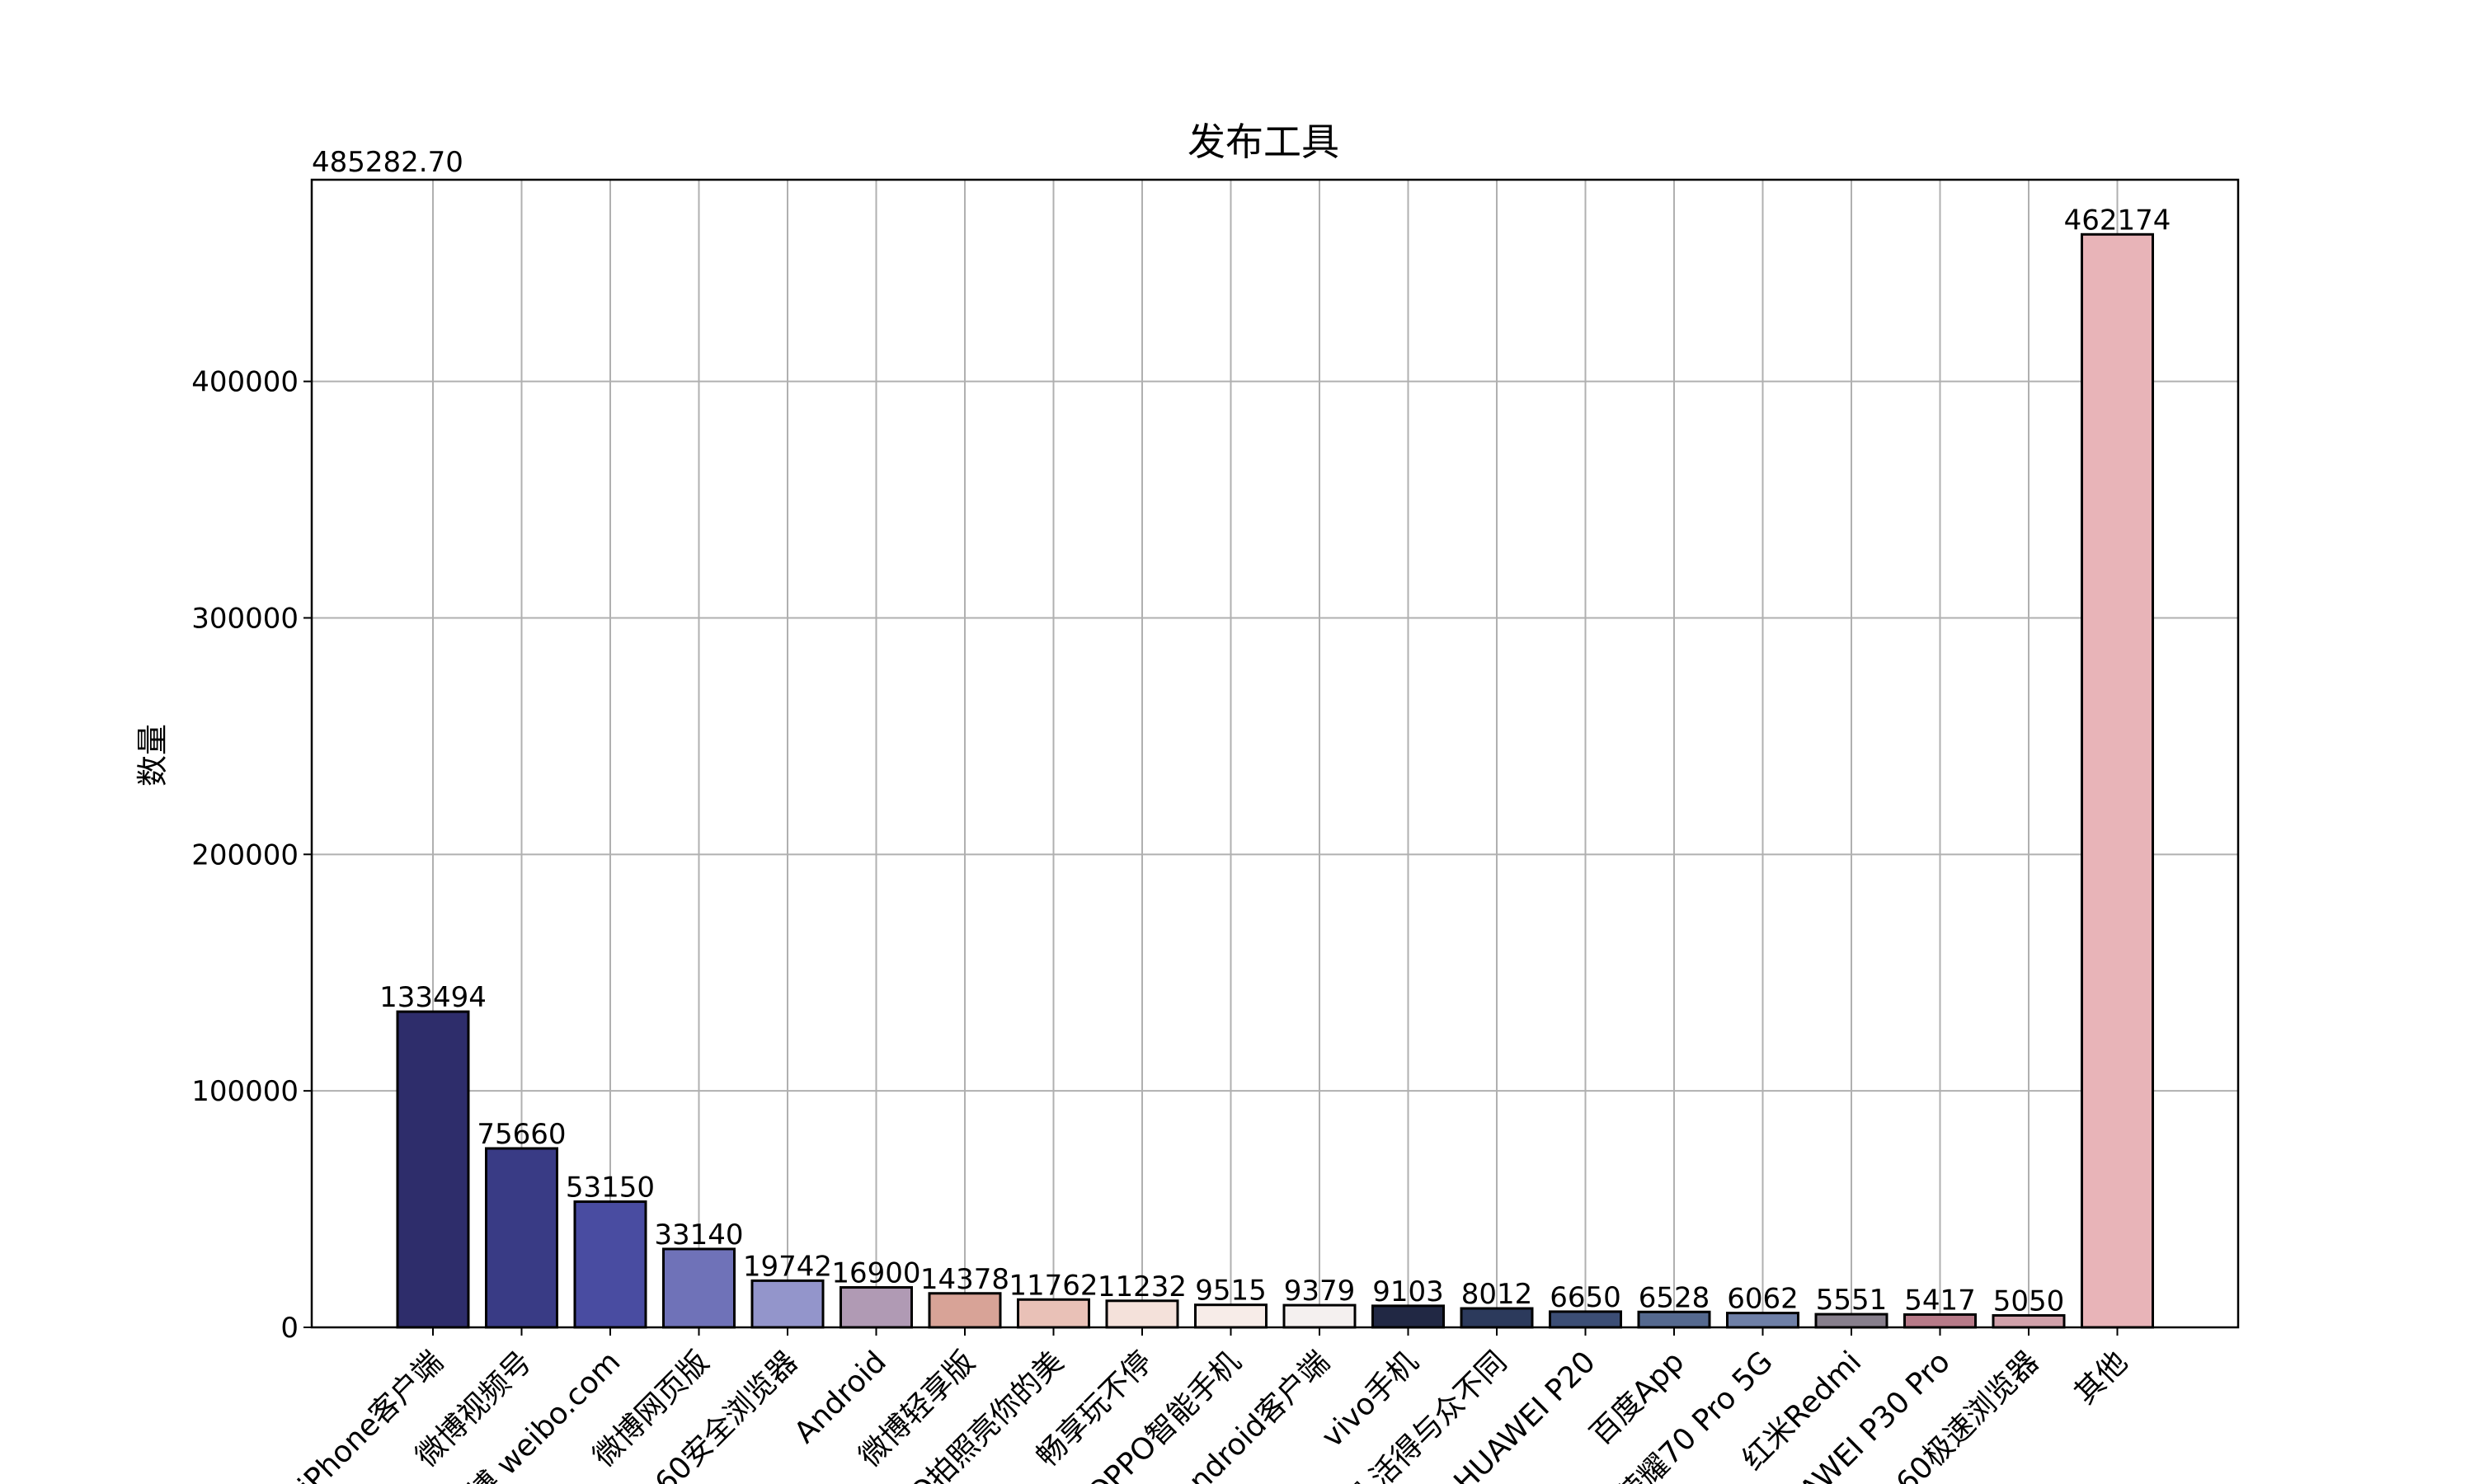 The width and height of the screenshot is (2474, 1484). What do you see at coordinates (698, 1235) in the screenshot?
I see `bar-value-label: 33140` at bounding box center [698, 1235].